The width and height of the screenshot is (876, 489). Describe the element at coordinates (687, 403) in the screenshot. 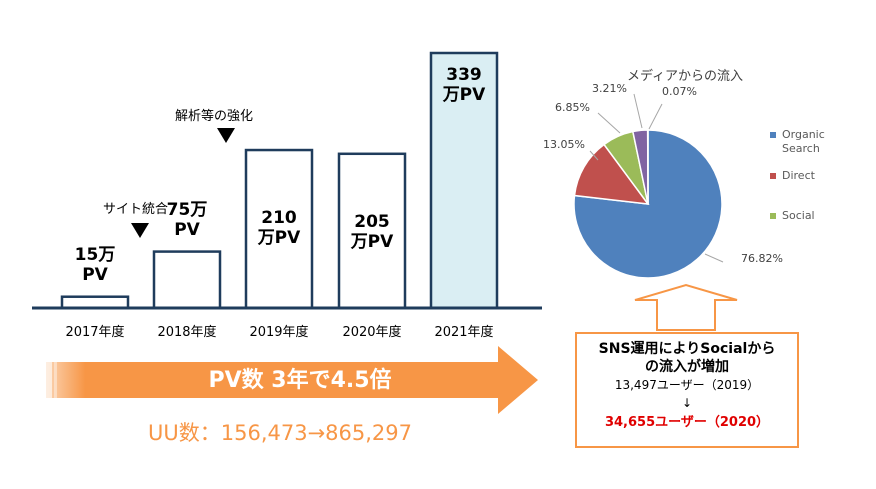

I see `callout-arrow: ↓` at that location.